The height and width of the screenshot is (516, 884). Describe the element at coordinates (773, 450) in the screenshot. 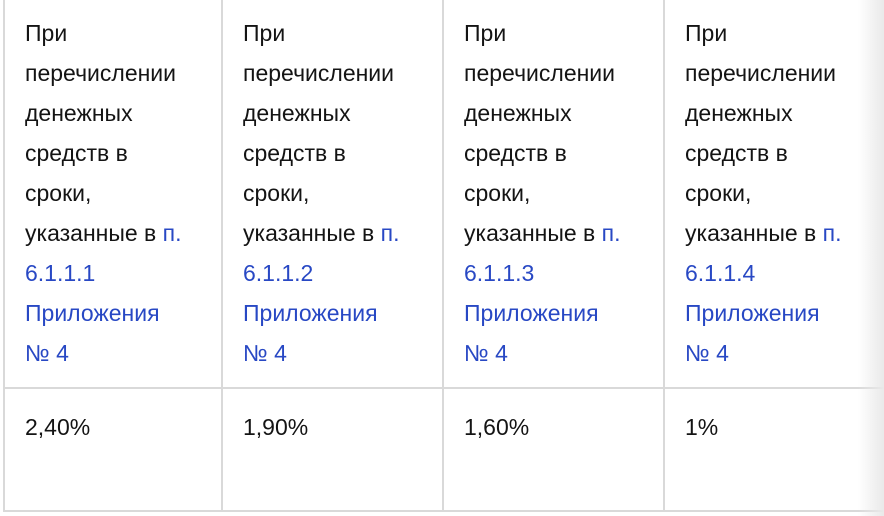

I see `rate-cell-4: 1%` at that location.